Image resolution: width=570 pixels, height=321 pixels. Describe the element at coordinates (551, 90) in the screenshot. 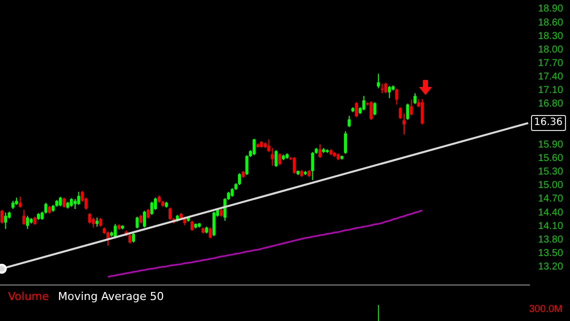

I see `y-tick-label: 17.10` at that location.